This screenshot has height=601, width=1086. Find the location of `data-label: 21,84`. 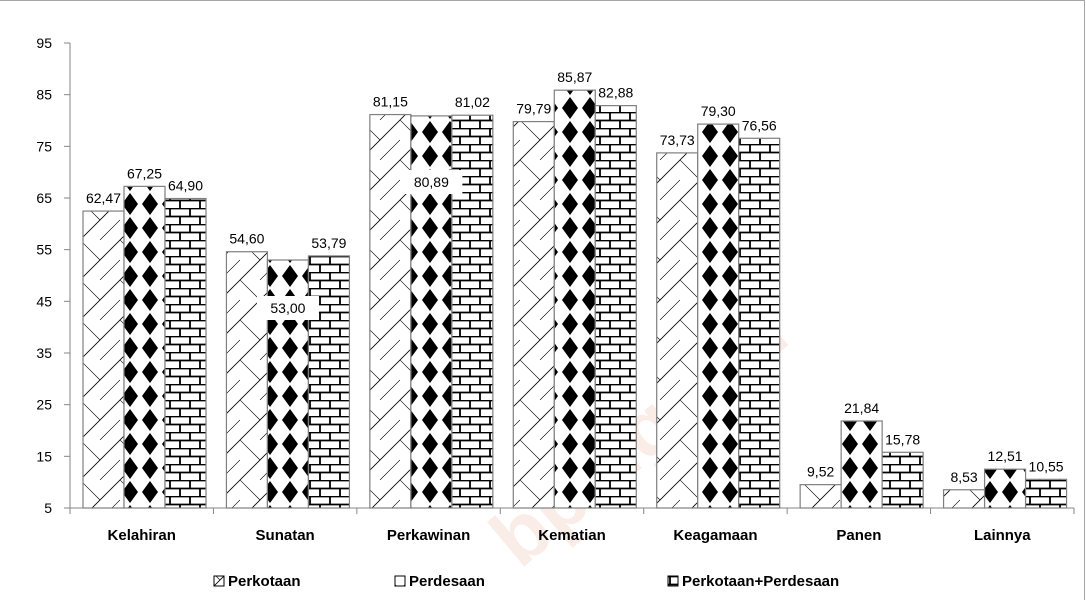

data-label: 21,84 is located at coordinates (861, 408).